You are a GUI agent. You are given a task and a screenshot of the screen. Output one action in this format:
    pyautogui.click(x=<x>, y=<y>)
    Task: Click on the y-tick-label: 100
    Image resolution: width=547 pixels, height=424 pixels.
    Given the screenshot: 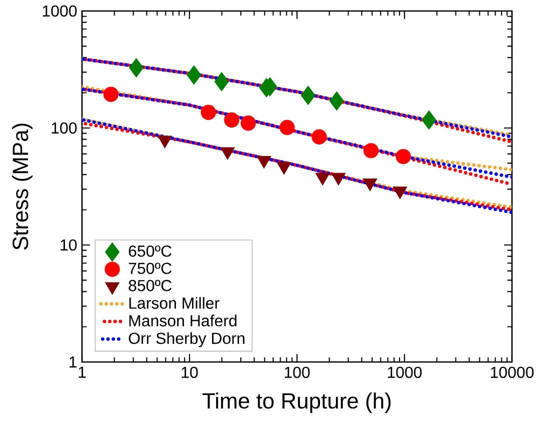 What is the action you would take?
    pyautogui.click(x=64, y=128)
    